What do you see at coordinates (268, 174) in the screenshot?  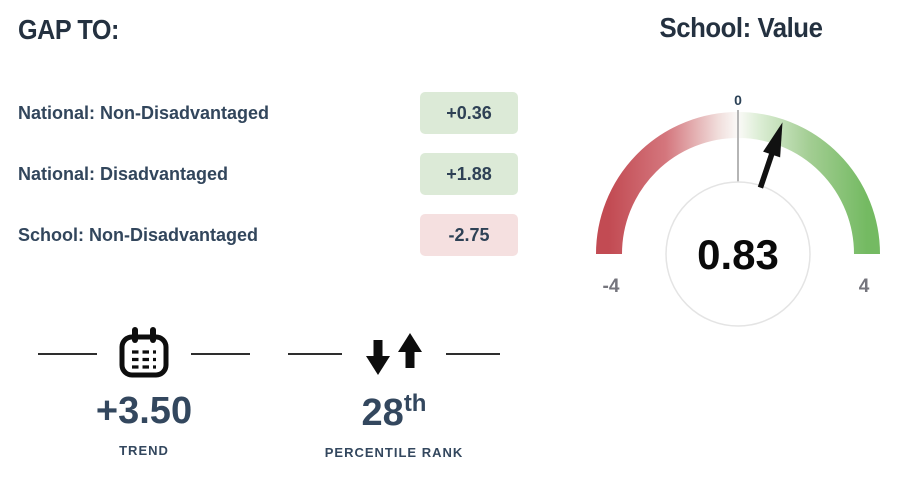 I see `gap-row-national-disadvantaged: National: Disadvantaged +1.88` at bounding box center [268, 174].